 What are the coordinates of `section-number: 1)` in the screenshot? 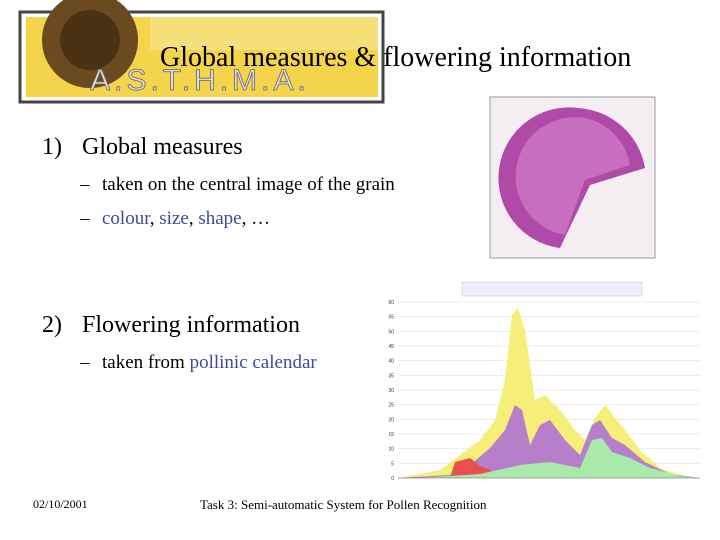 It's located at (52, 147).